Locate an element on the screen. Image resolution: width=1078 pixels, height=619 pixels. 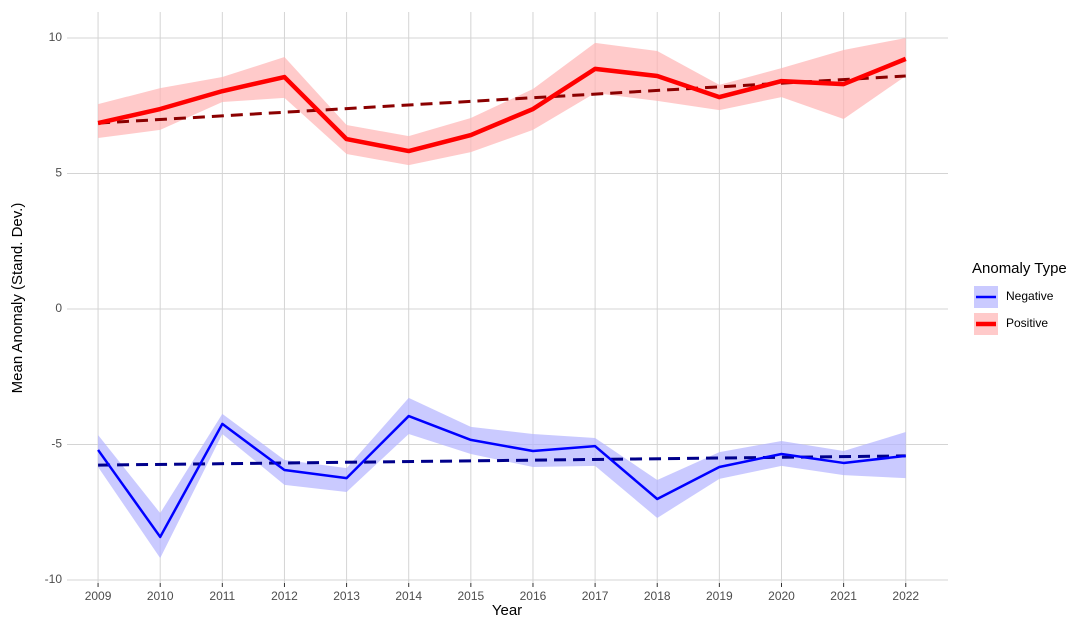
y-tick-label: 10 is located at coordinates (56, 37).